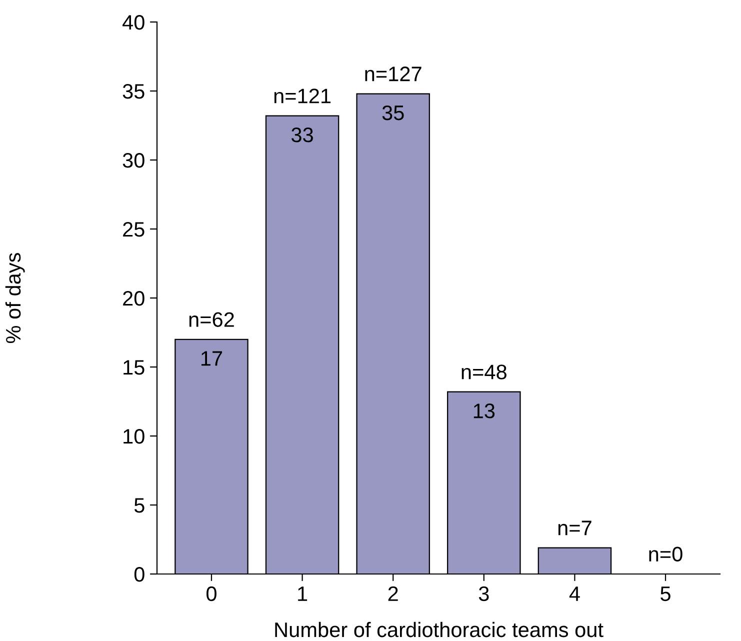 The image size is (741, 641). Describe the element at coordinates (211, 358) in the screenshot. I see `data-label: 17` at that location.